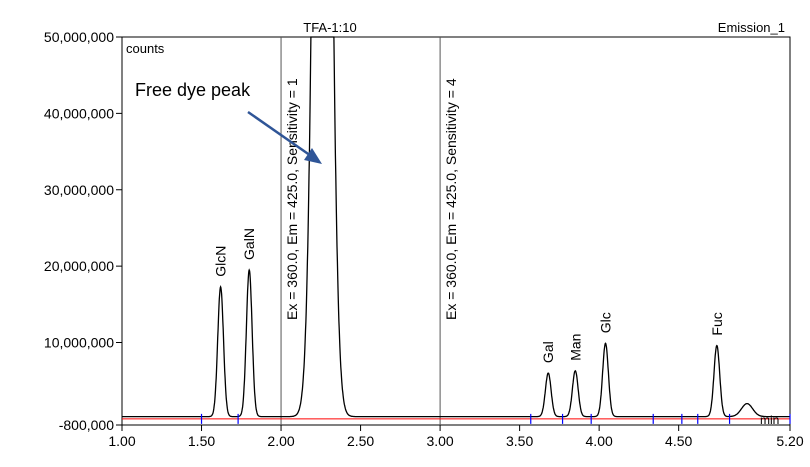  I want to click on x-tick-label: 5.20, so click(789, 441).